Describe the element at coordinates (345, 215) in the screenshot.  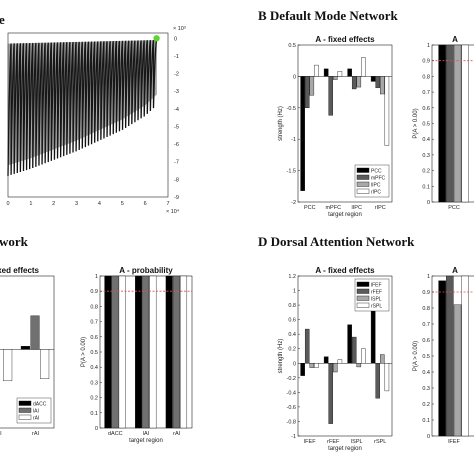
I see `B_fixed-xlabel: target region` at that location.